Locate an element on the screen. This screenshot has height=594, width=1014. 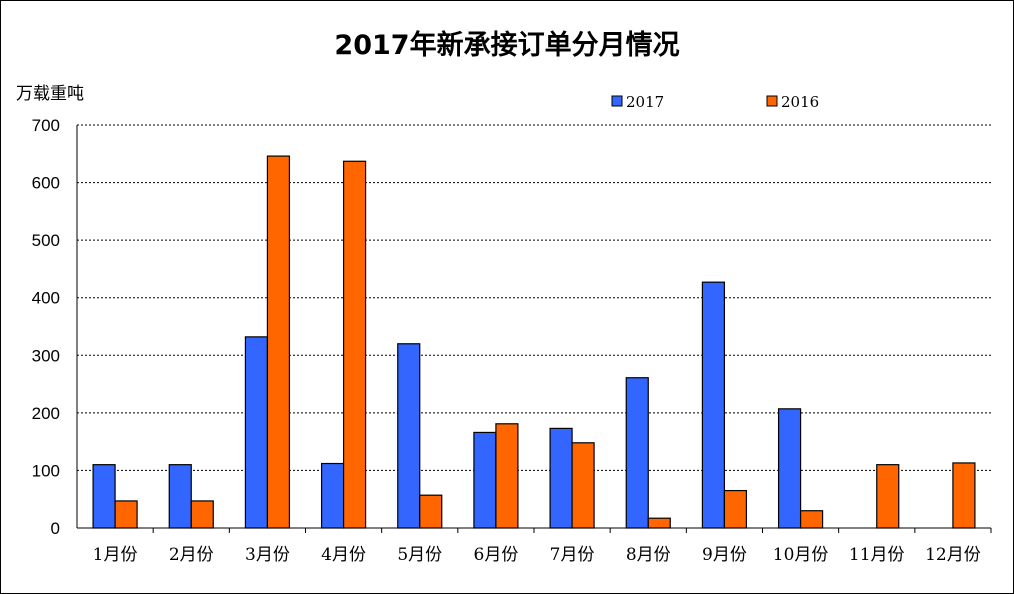
legend-swatch-2016 is located at coordinates (772, 101).